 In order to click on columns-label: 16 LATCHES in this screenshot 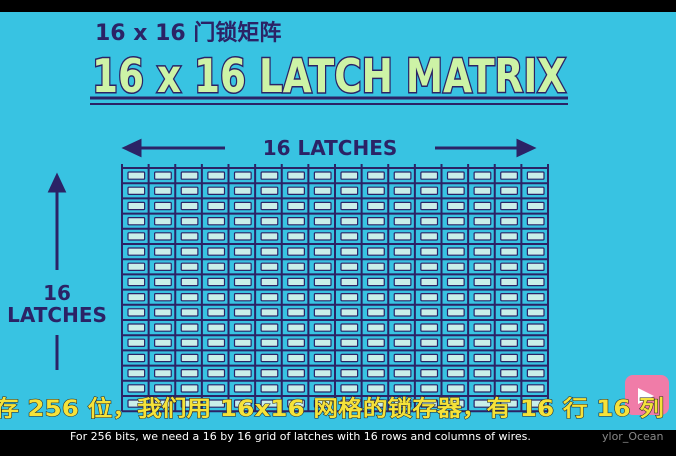, I will do `click(330, 148)`.